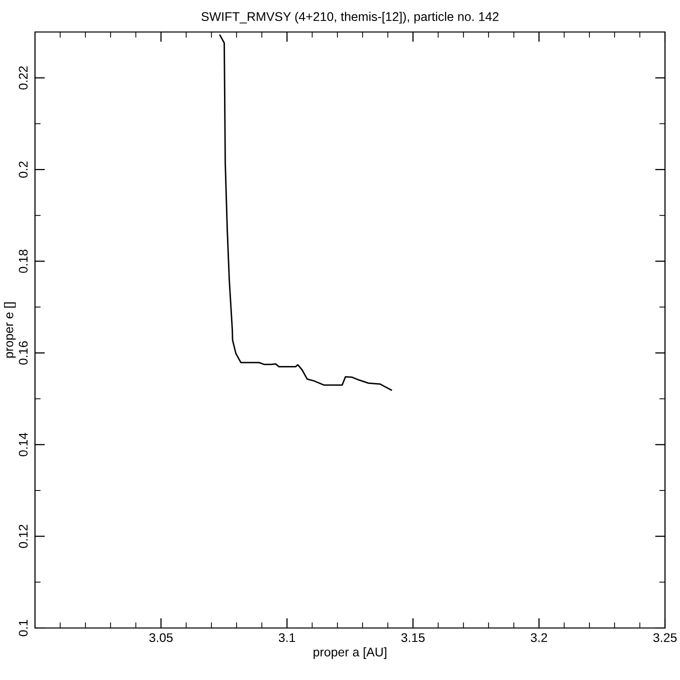 Image resolution: width=680 pixels, height=680 pixels. Describe the element at coordinates (23, 353) in the screenshot. I see `y-tick-label: 0.16` at that location.